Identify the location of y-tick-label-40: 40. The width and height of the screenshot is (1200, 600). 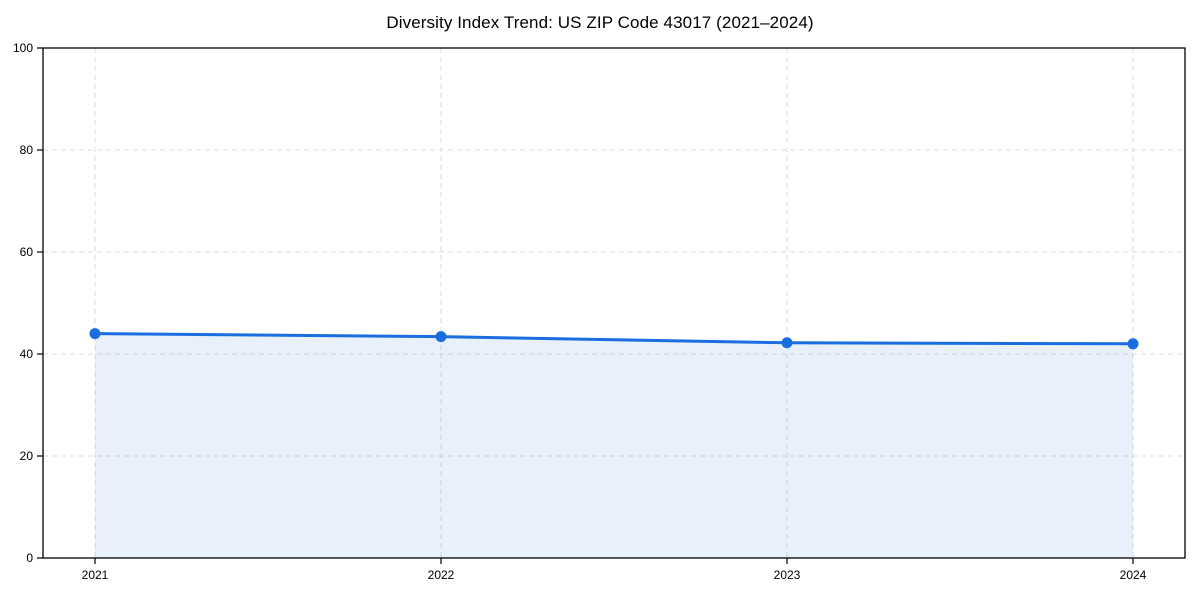
(27, 354).